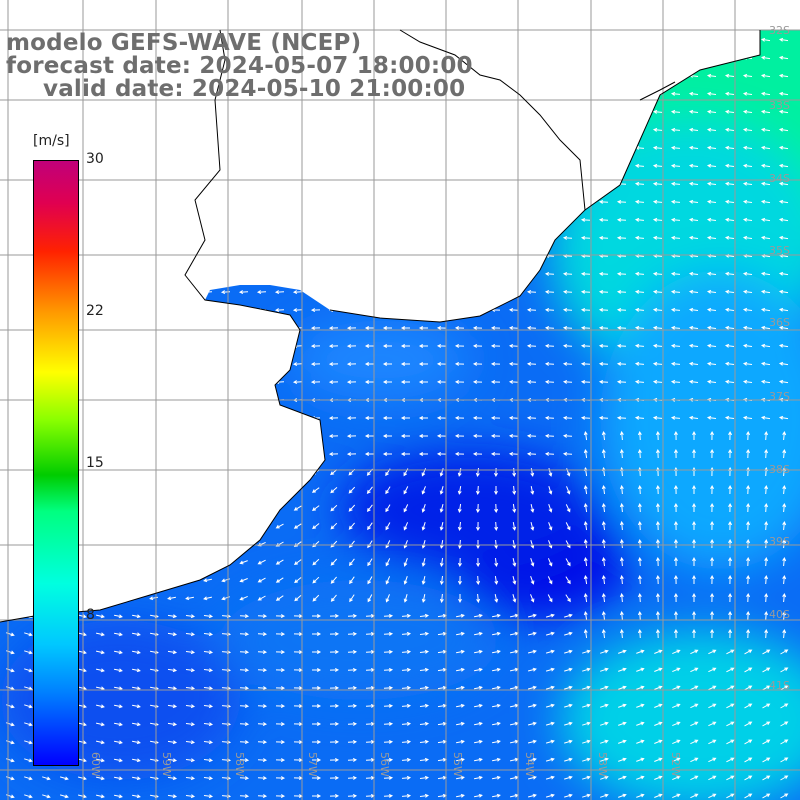 The width and height of the screenshot is (800, 800). I want to click on longitude-label: 57W, so click(312, 764).